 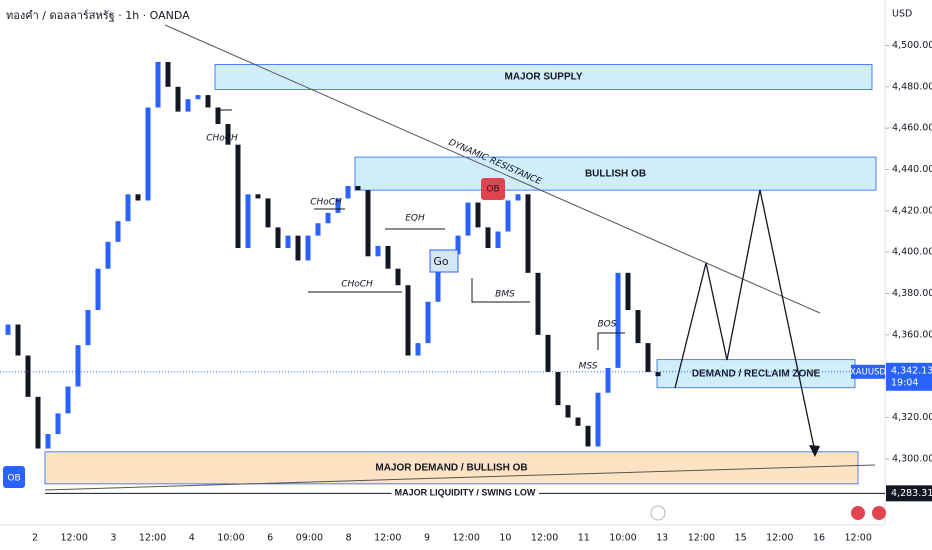 I want to click on zone-label: BULLISH OB, so click(x=615, y=173).